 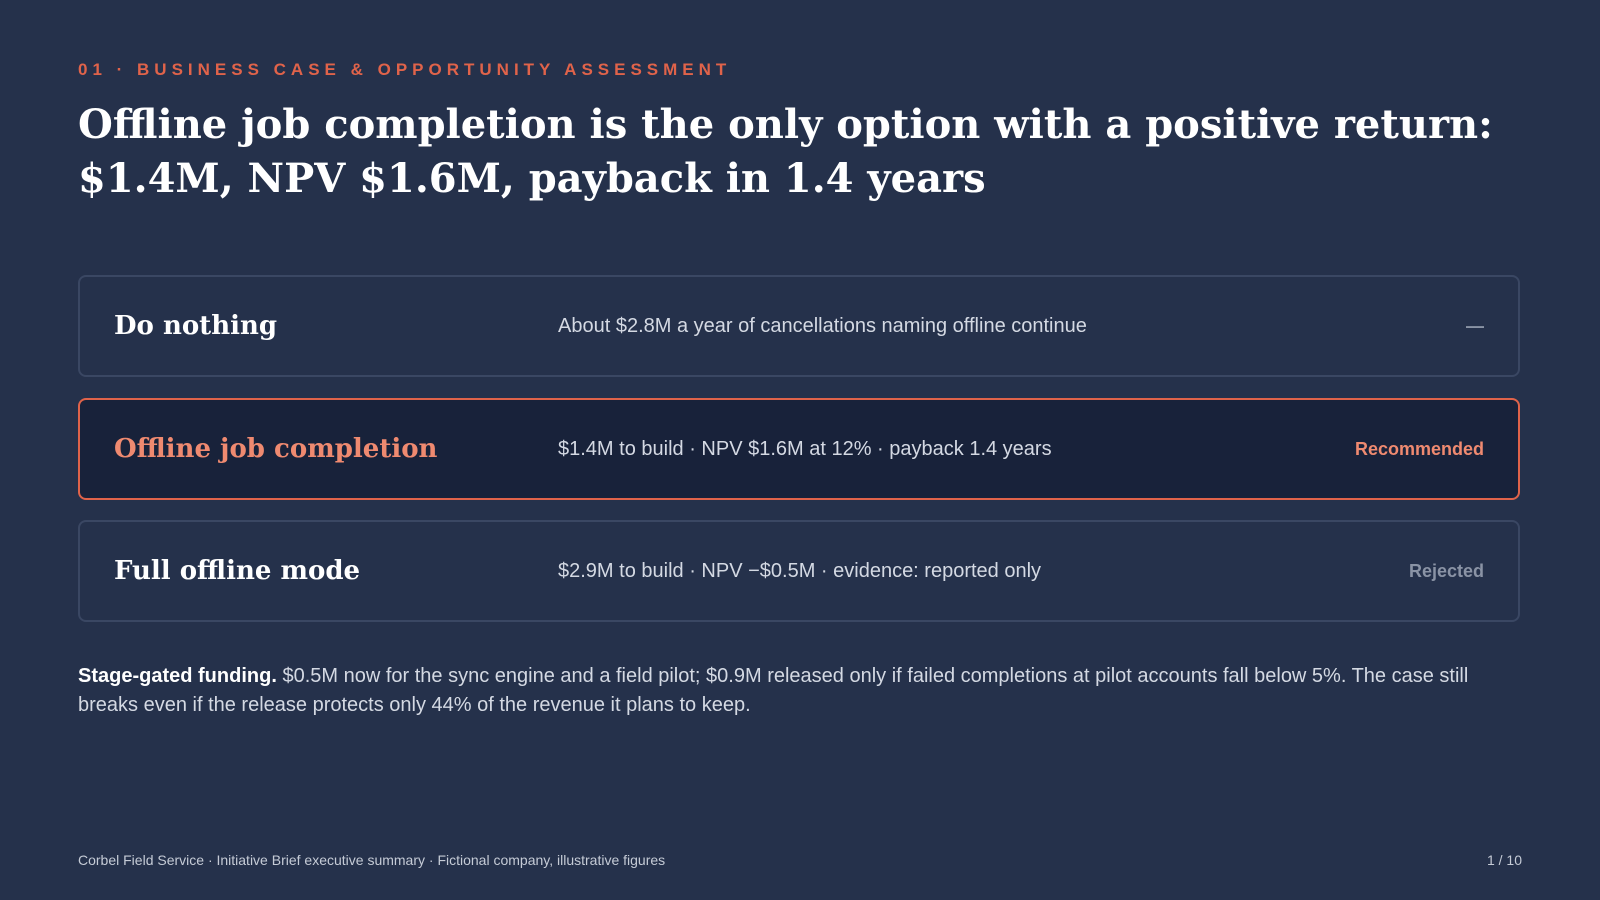 I want to click on option-name: Full offline mode, so click(x=237, y=571).